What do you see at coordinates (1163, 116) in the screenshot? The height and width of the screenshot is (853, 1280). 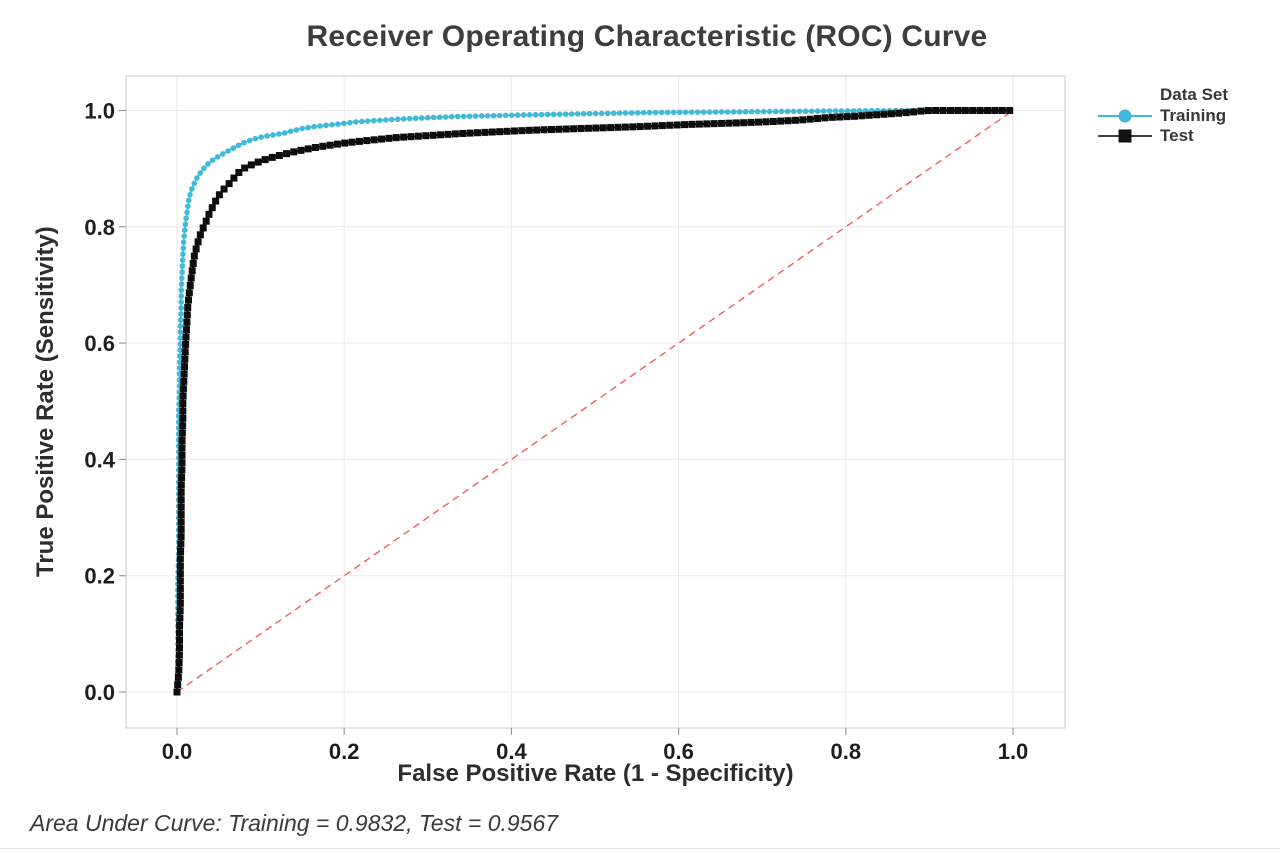 I see `legend-item-training: Training` at bounding box center [1163, 116].